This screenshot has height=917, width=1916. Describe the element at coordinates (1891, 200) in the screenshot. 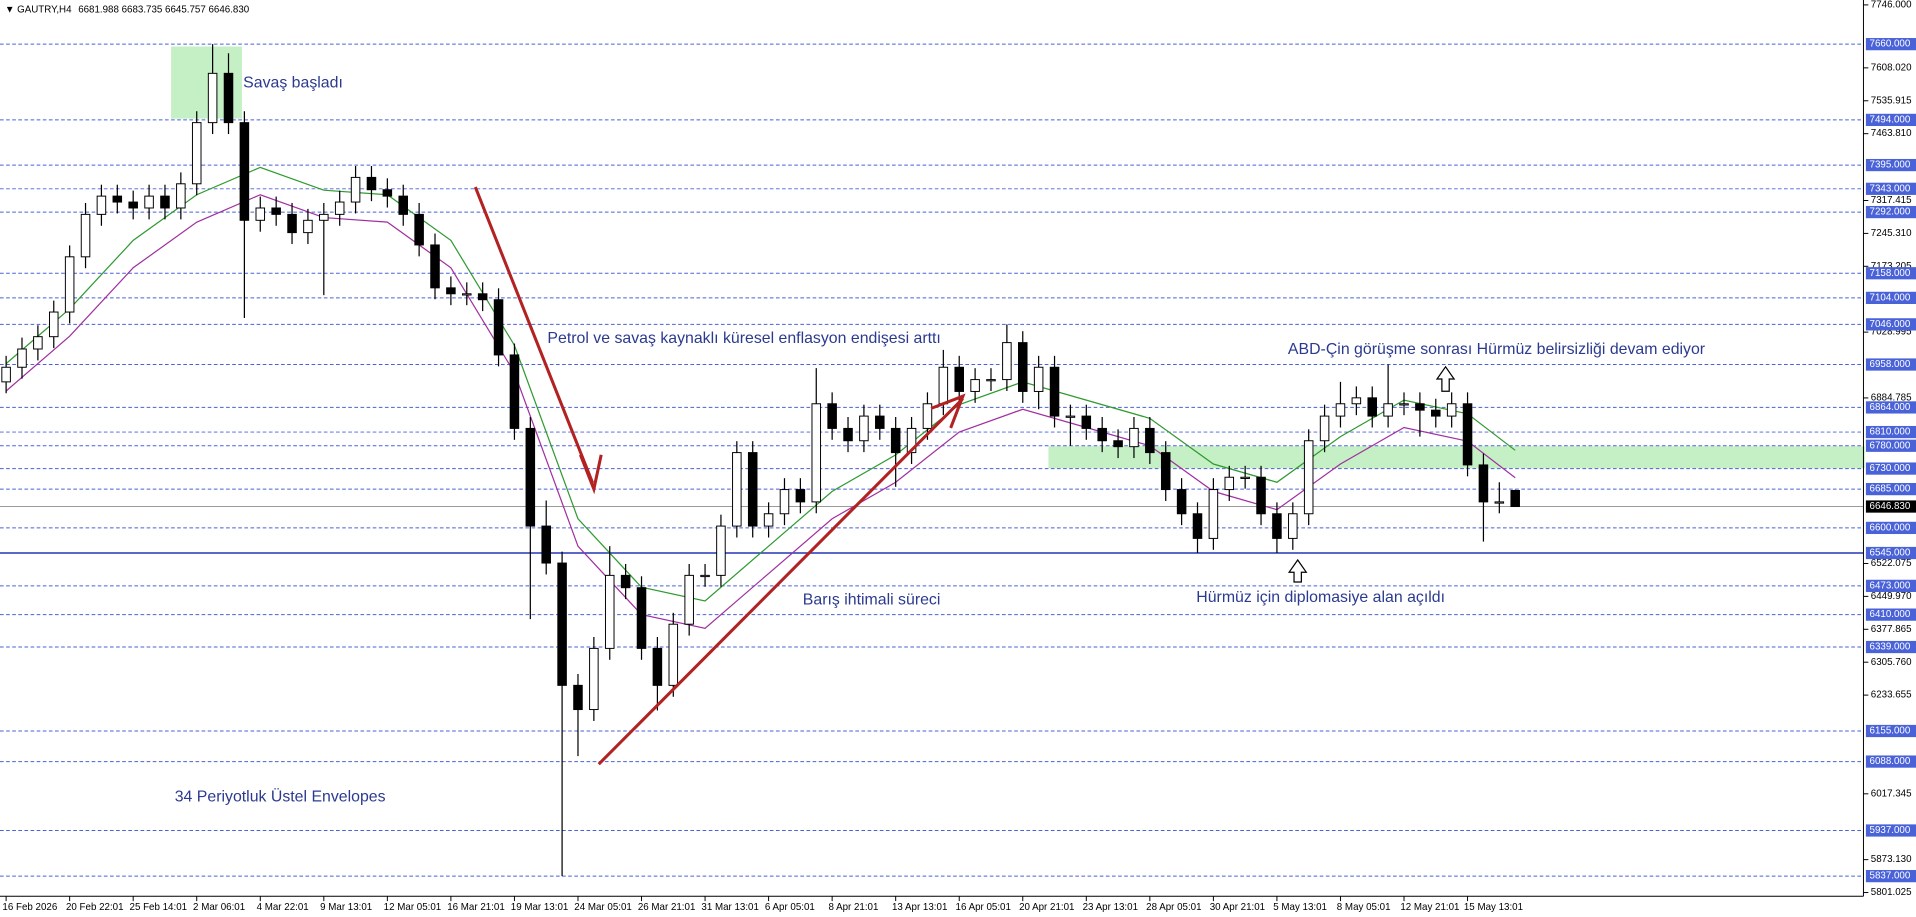

I see `y-tick-label: 7317.415` at that location.